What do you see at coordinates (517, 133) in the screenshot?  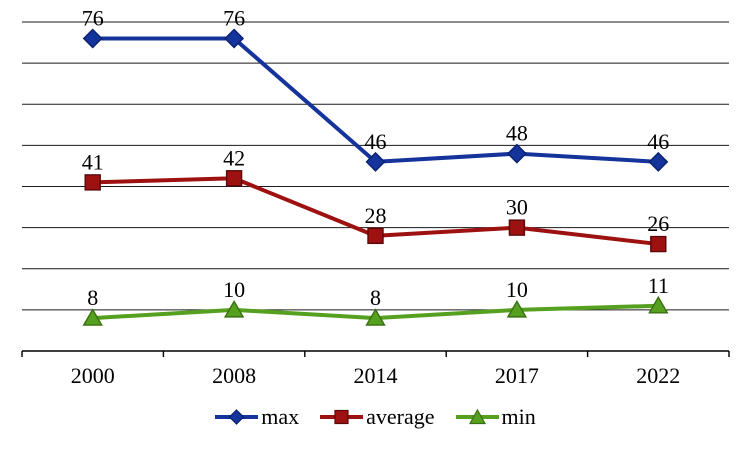 I see `data-label: 48` at bounding box center [517, 133].